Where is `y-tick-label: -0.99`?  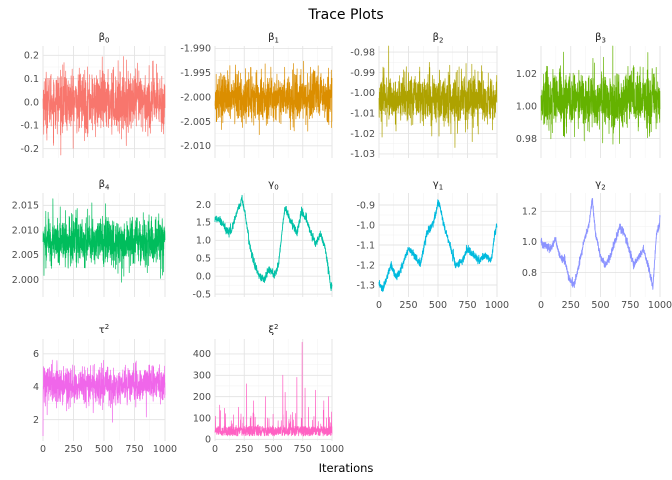
y-tick-label: -0.99 is located at coordinates (362, 73).